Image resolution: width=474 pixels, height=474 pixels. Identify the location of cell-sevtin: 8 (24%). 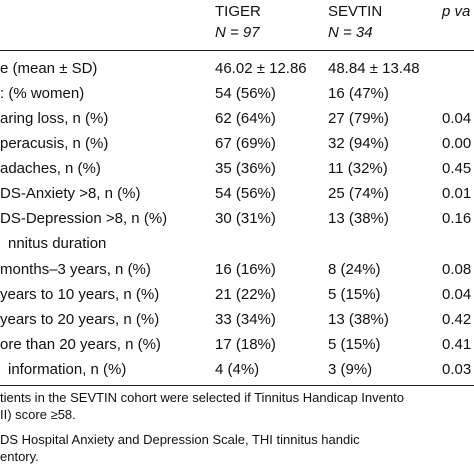
(354, 269).